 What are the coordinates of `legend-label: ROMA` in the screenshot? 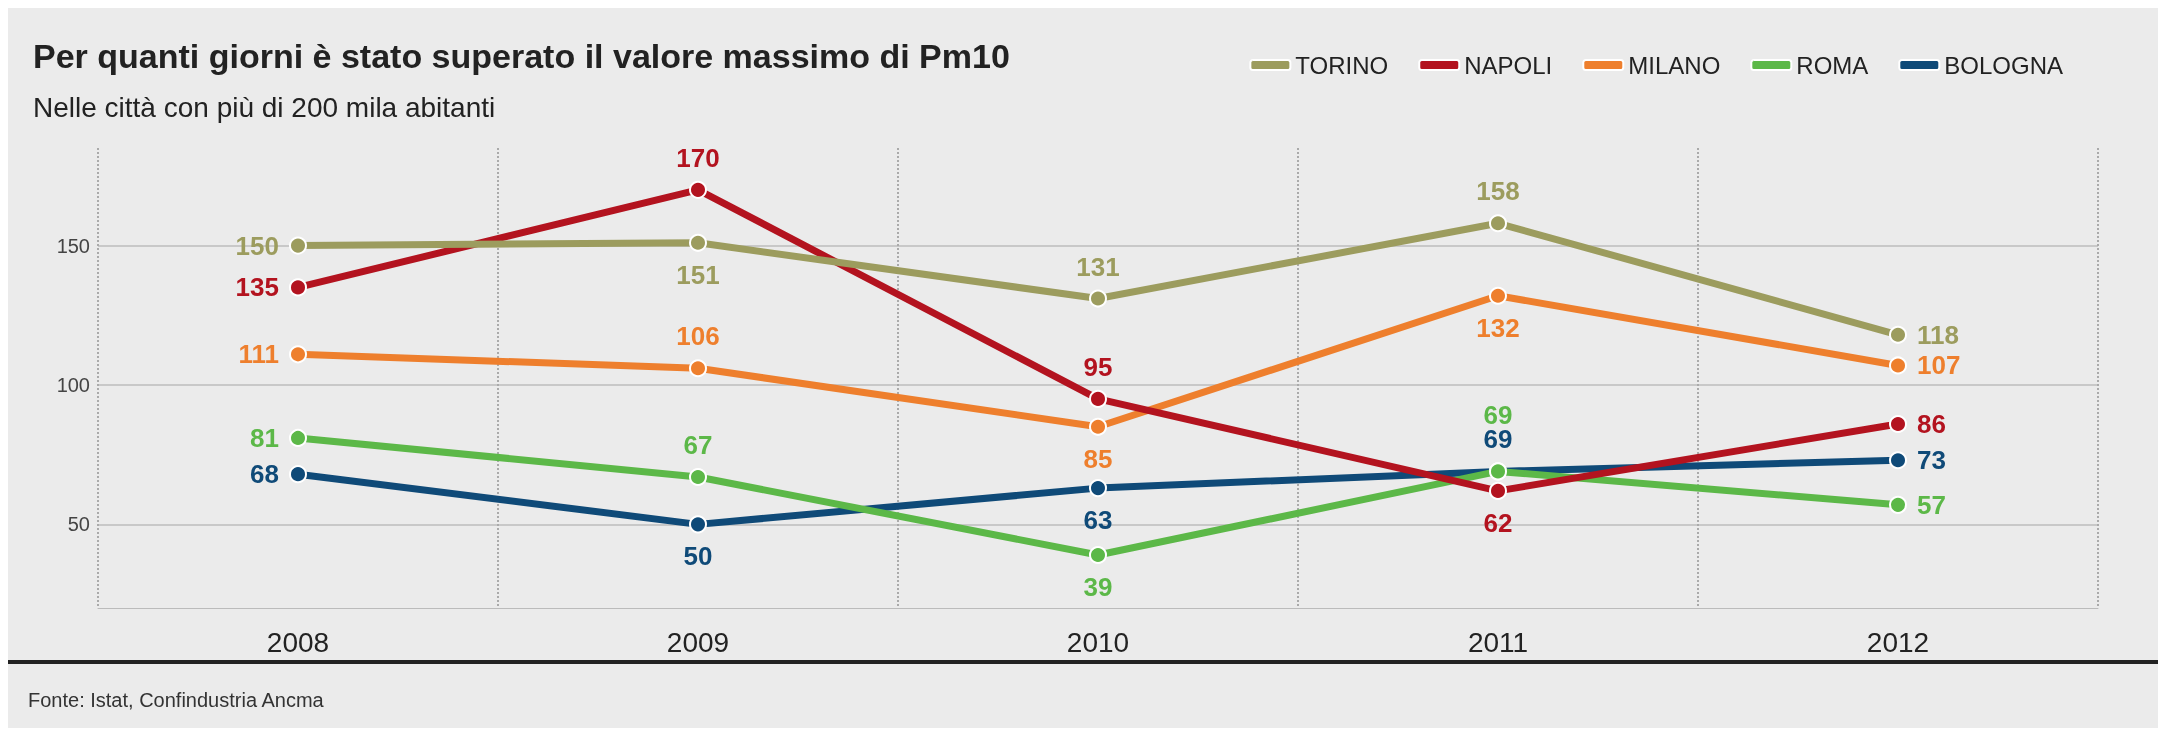 It's located at (1832, 65).